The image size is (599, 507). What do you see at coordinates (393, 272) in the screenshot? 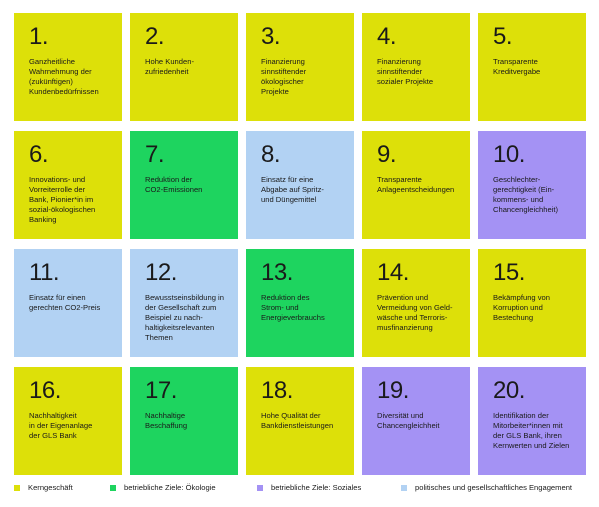
I see `goal-number: 14.` at bounding box center [393, 272].